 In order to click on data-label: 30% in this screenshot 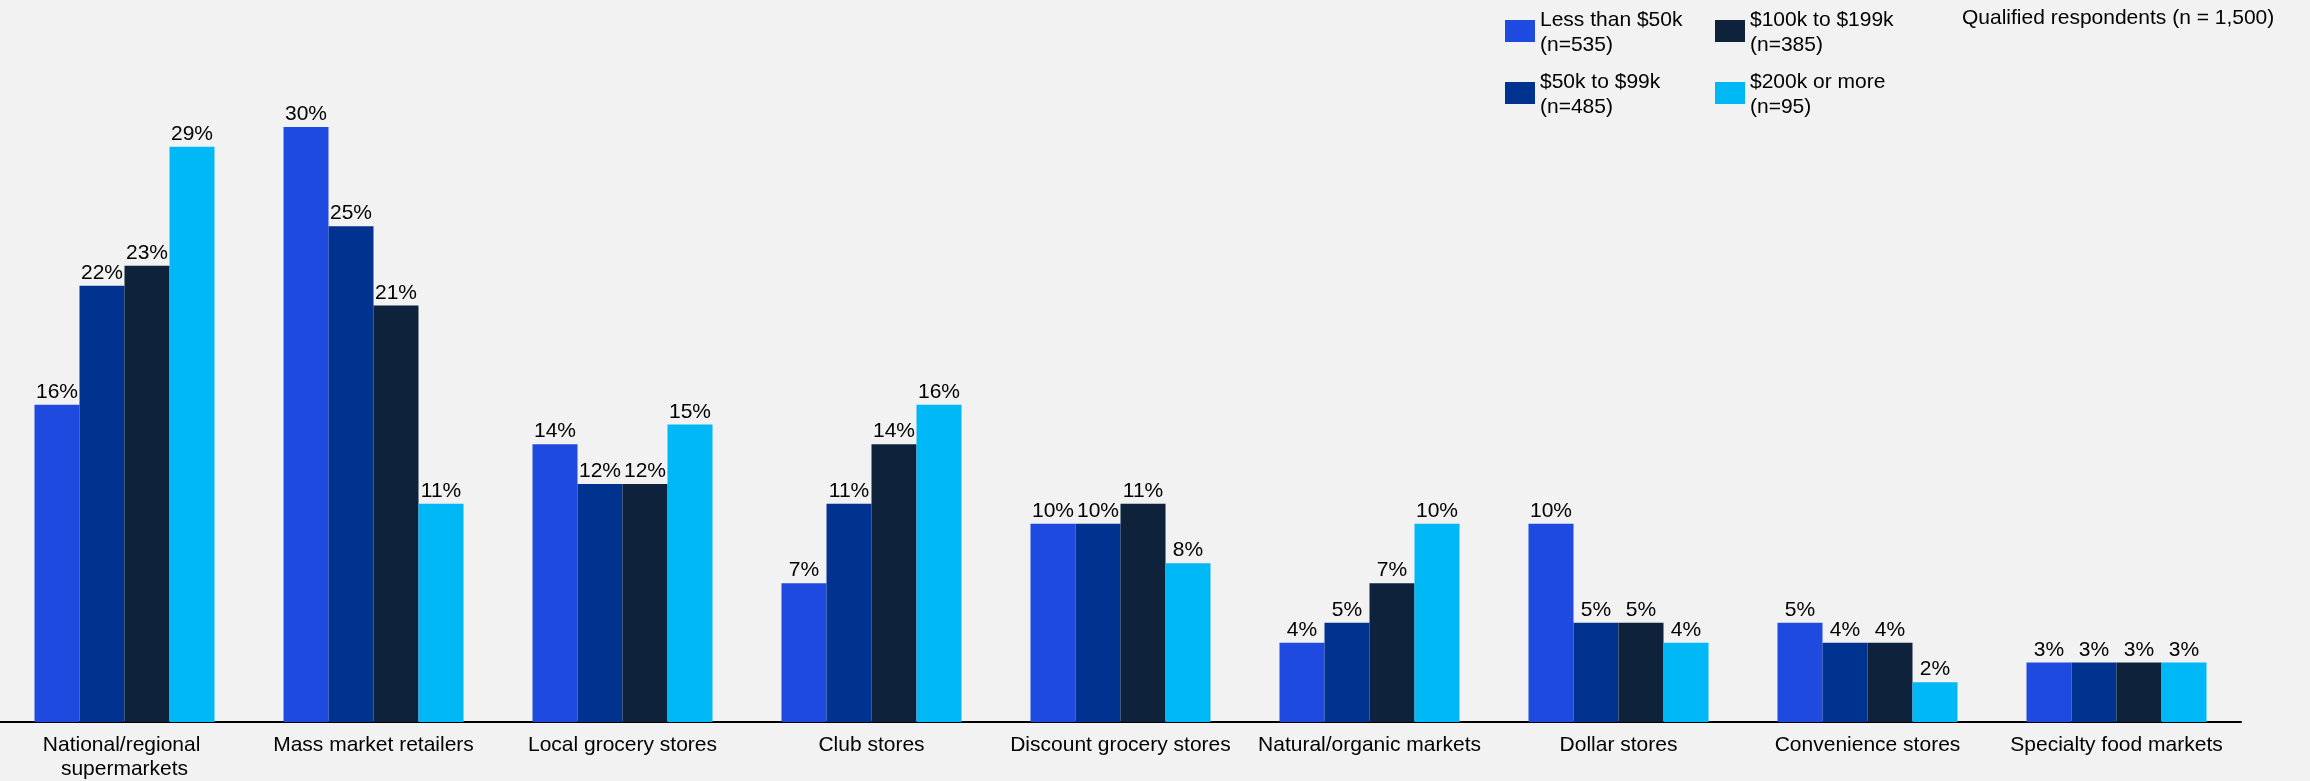, I will do `click(306, 112)`.